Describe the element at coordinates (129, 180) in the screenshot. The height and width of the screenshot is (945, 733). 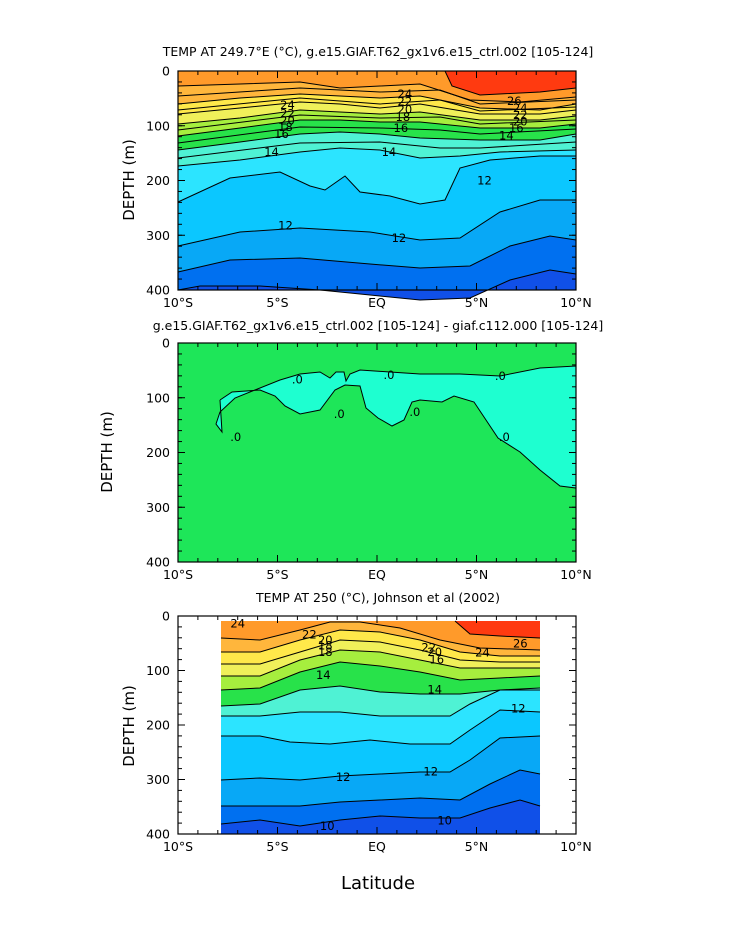
I see `panel-1-ylabel: DEPTH (m)` at that location.